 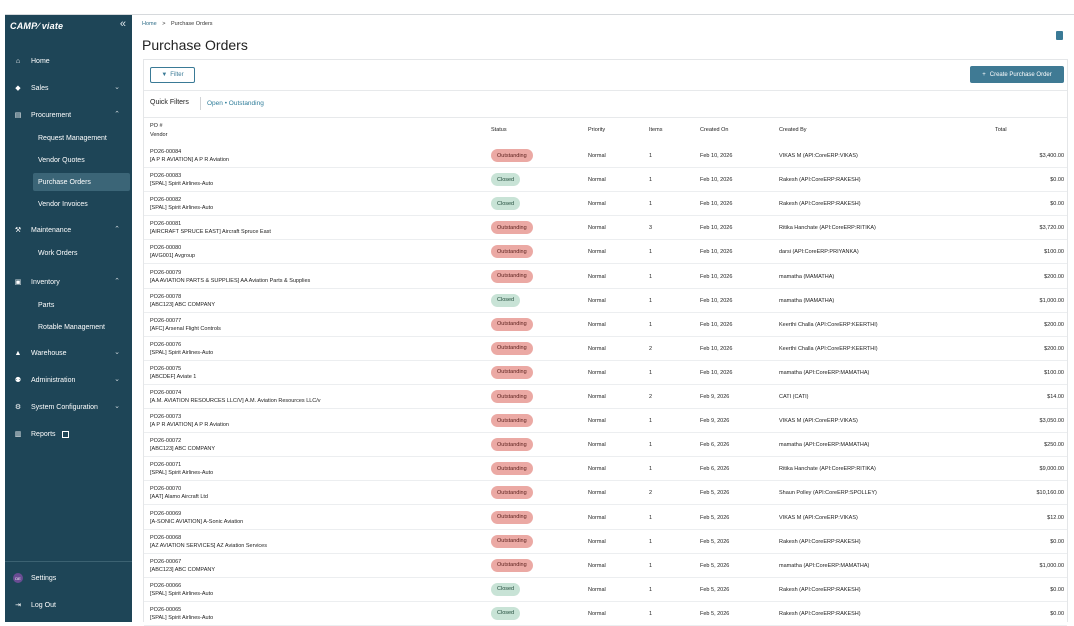 What do you see at coordinates (122, 24) in the screenshot?
I see `collapse-sidebar-icon: «` at bounding box center [122, 24].